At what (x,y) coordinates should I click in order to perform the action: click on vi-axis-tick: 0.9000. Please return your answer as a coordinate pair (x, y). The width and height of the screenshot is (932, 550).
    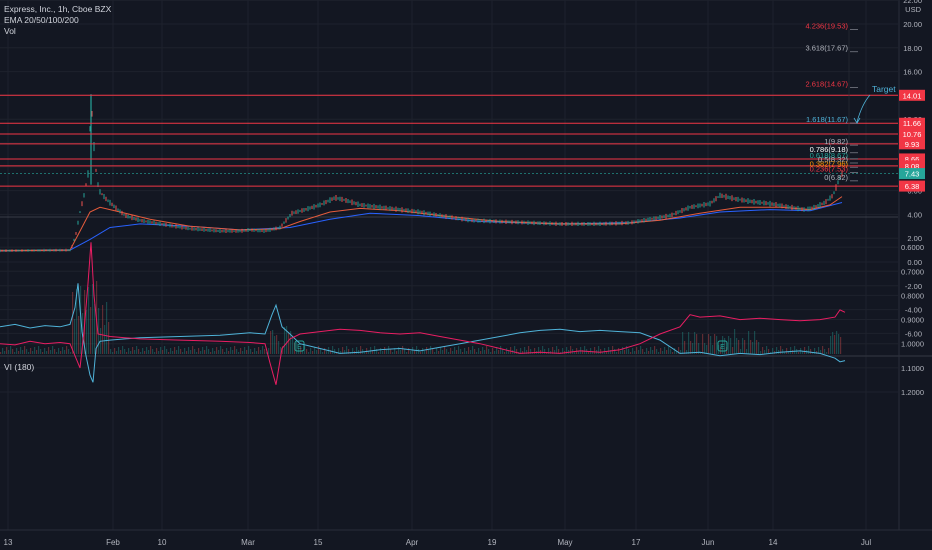
    Looking at the image, I should click on (912, 320).